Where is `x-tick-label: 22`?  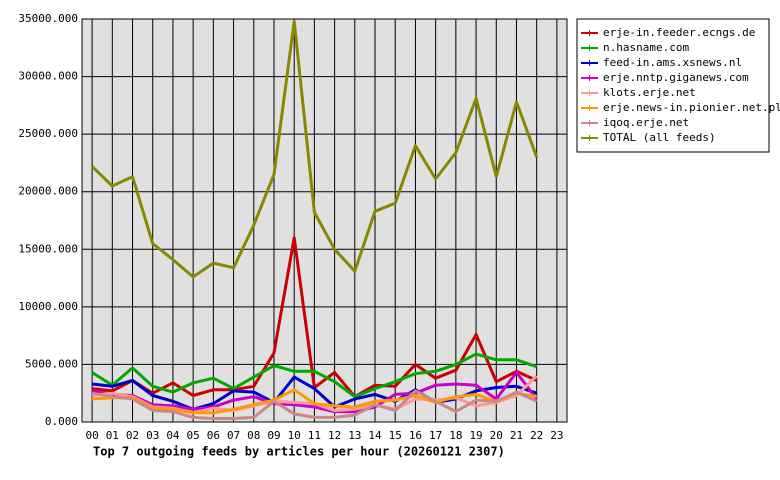 x-tick-label: 22 is located at coordinates (536, 435).